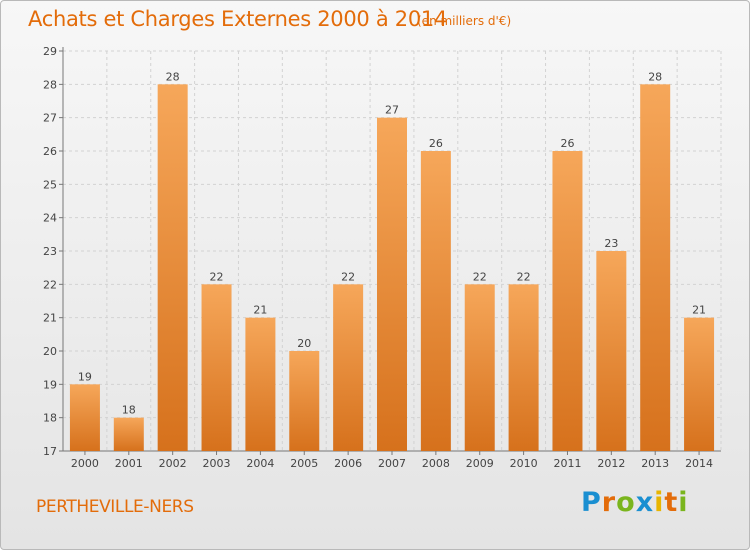 This screenshot has width=750, height=550. What do you see at coordinates (348, 367) in the screenshot?
I see `bar-2006` at bounding box center [348, 367].